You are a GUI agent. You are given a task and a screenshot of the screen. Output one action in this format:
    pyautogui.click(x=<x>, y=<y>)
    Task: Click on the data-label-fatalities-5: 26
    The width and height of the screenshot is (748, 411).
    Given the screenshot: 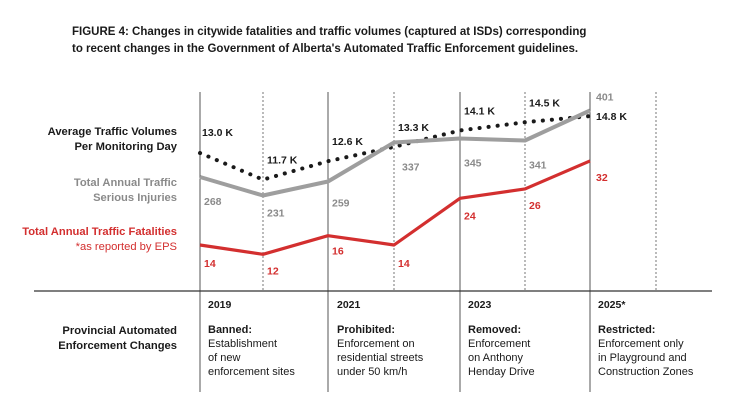 What is the action you would take?
    pyautogui.click(x=535, y=206)
    